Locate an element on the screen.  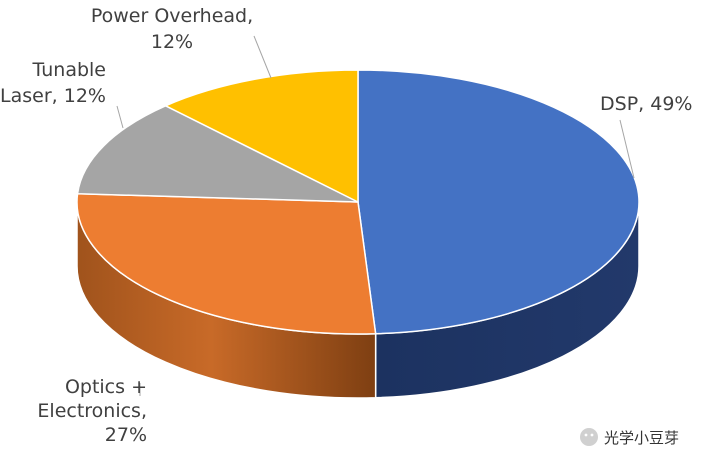
leader-line-tunable-laser is located at coordinates (120, 117).